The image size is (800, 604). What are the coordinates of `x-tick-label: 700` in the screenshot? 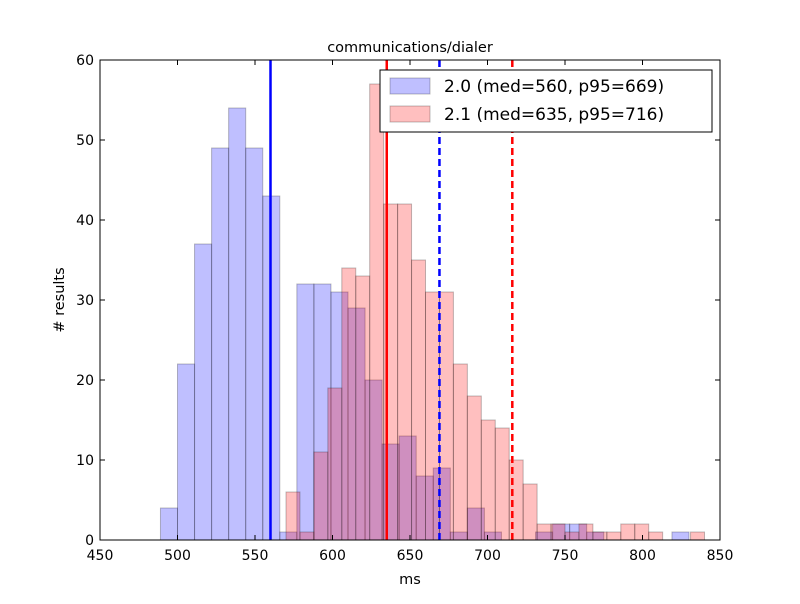 It's located at (487, 556).